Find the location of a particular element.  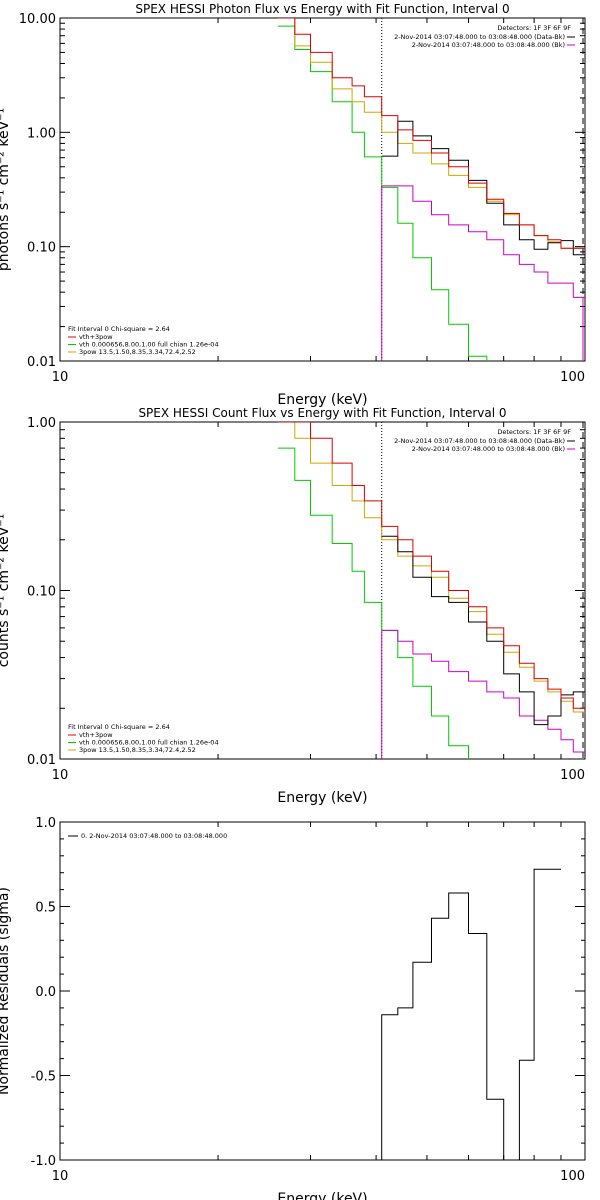

y-tick-label: -1.0 is located at coordinates (43, 1161).